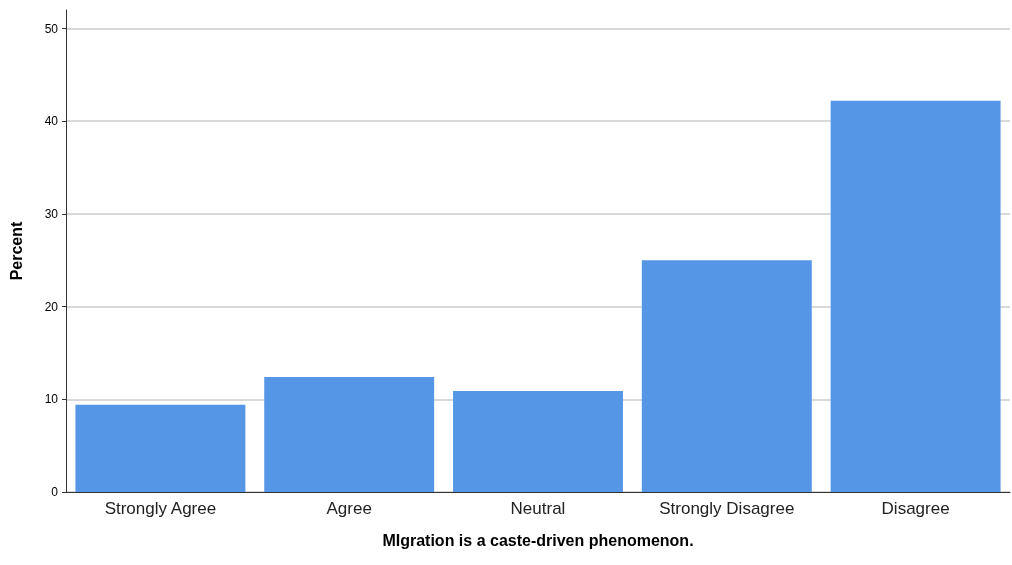 This screenshot has width=1012, height=565. I want to click on x-tick-label: Strongly Agree, so click(160, 508).